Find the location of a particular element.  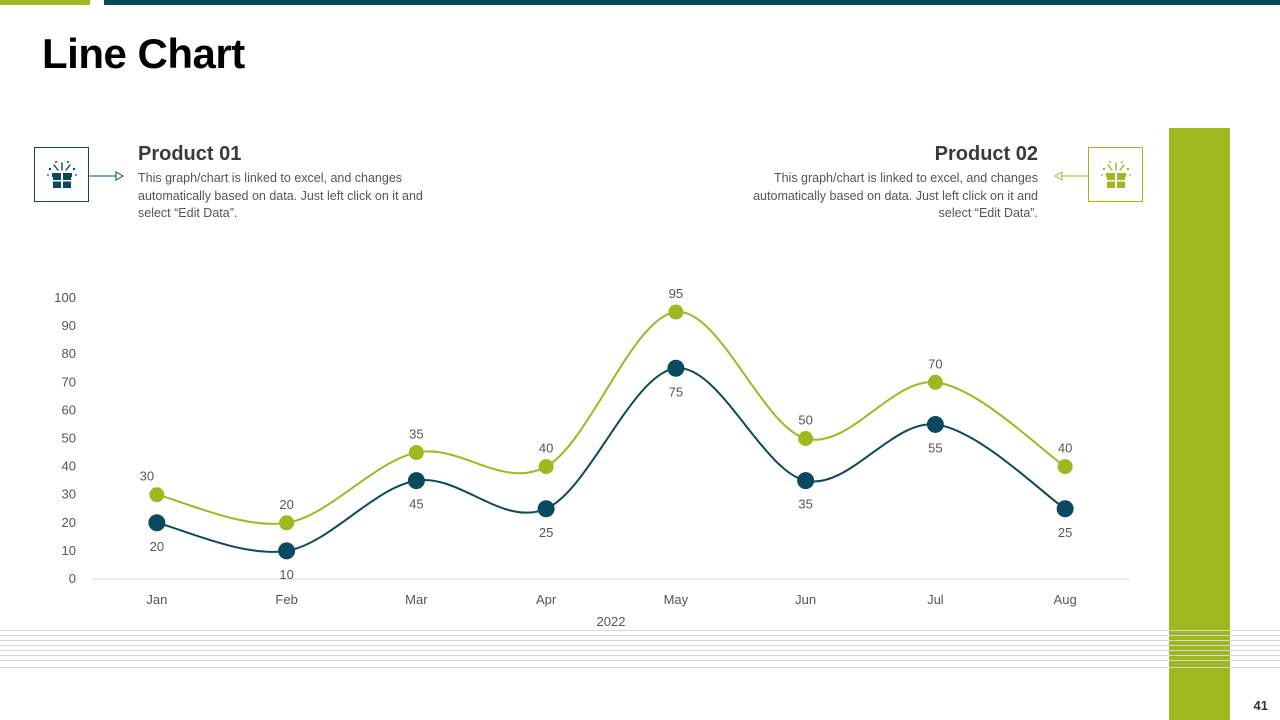

x-tick-label: Jul is located at coordinates (935, 599).